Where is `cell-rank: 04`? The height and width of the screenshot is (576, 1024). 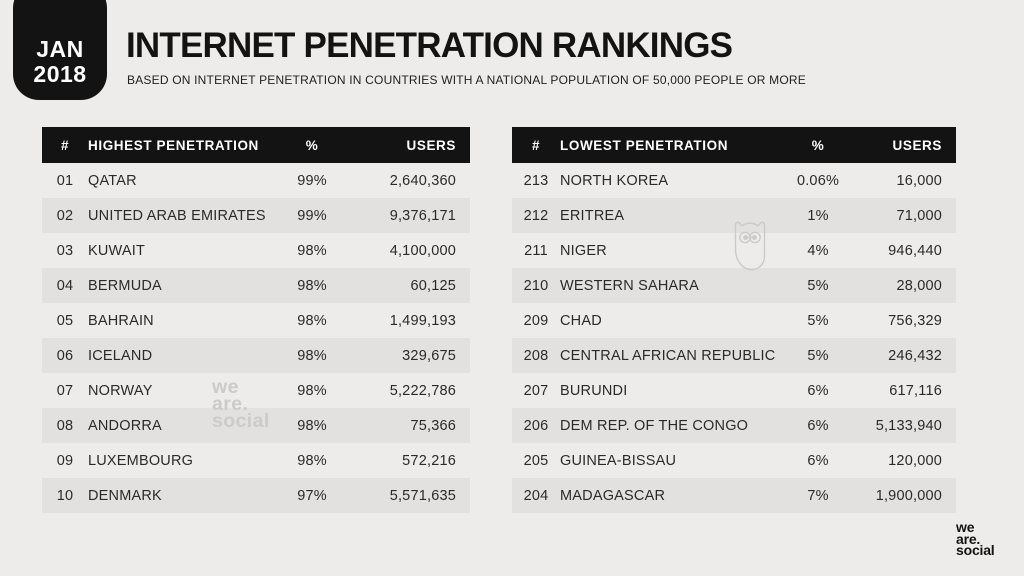
cell-rank: 04 is located at coordinates (65, 285).